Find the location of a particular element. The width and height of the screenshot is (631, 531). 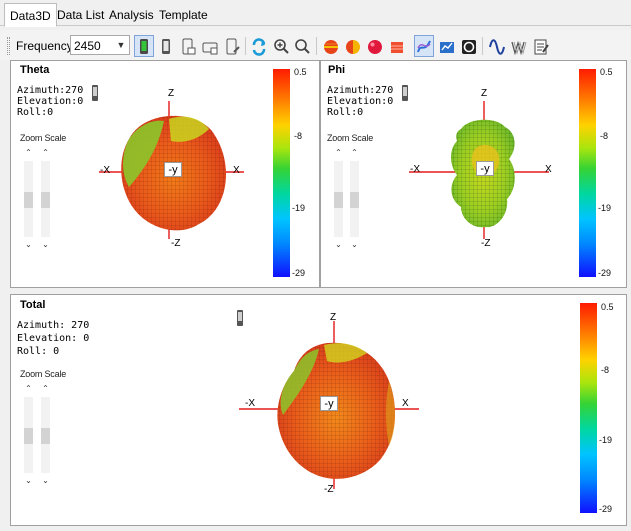

panel-title: Phi is located at coordinates (337, 70).